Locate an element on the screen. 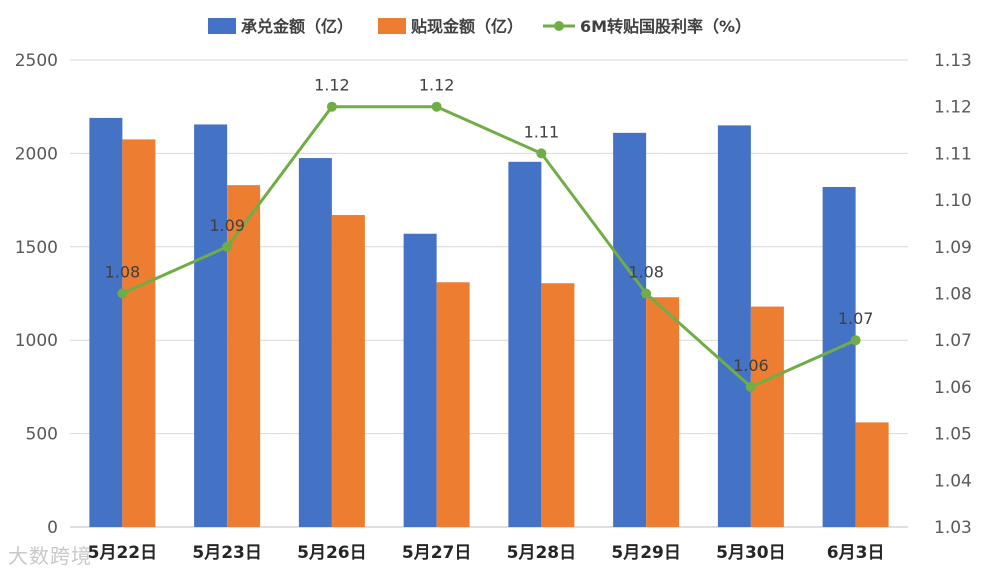 This screenshot has height=580, width=987. y-right-tick-label: 1.13 is located at coordinates (953, 61).